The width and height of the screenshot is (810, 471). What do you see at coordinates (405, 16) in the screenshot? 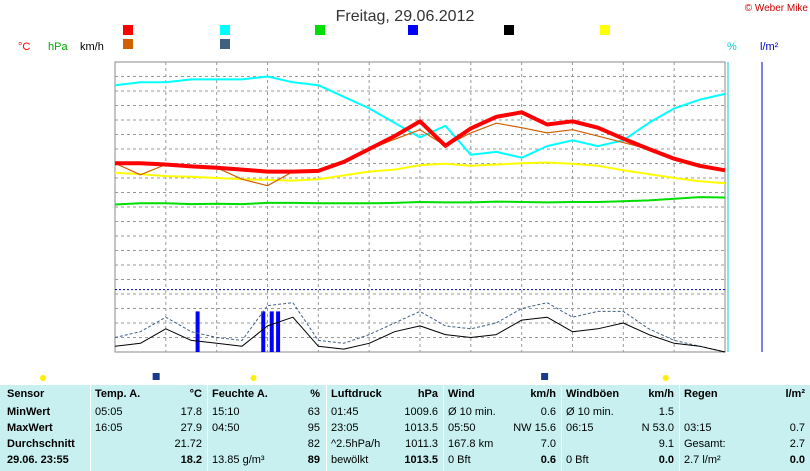
I see `chart-title: Freitag, 29.06.2012` at bounding box center [405, 16].